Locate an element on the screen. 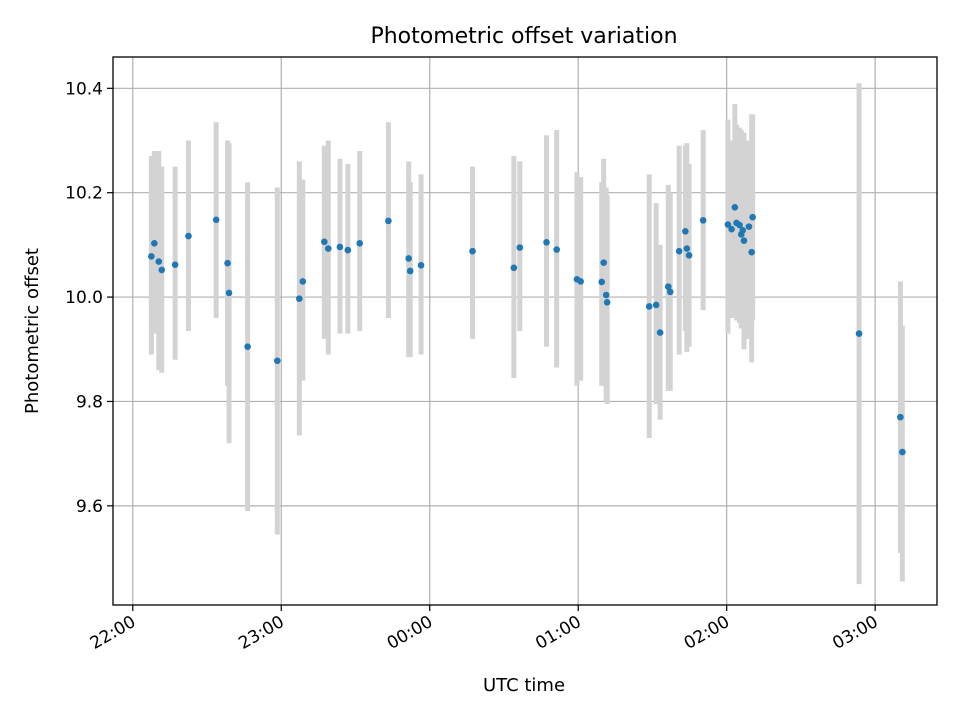  y-axis-label: Photometric offset is located at coordinates (32, 331).